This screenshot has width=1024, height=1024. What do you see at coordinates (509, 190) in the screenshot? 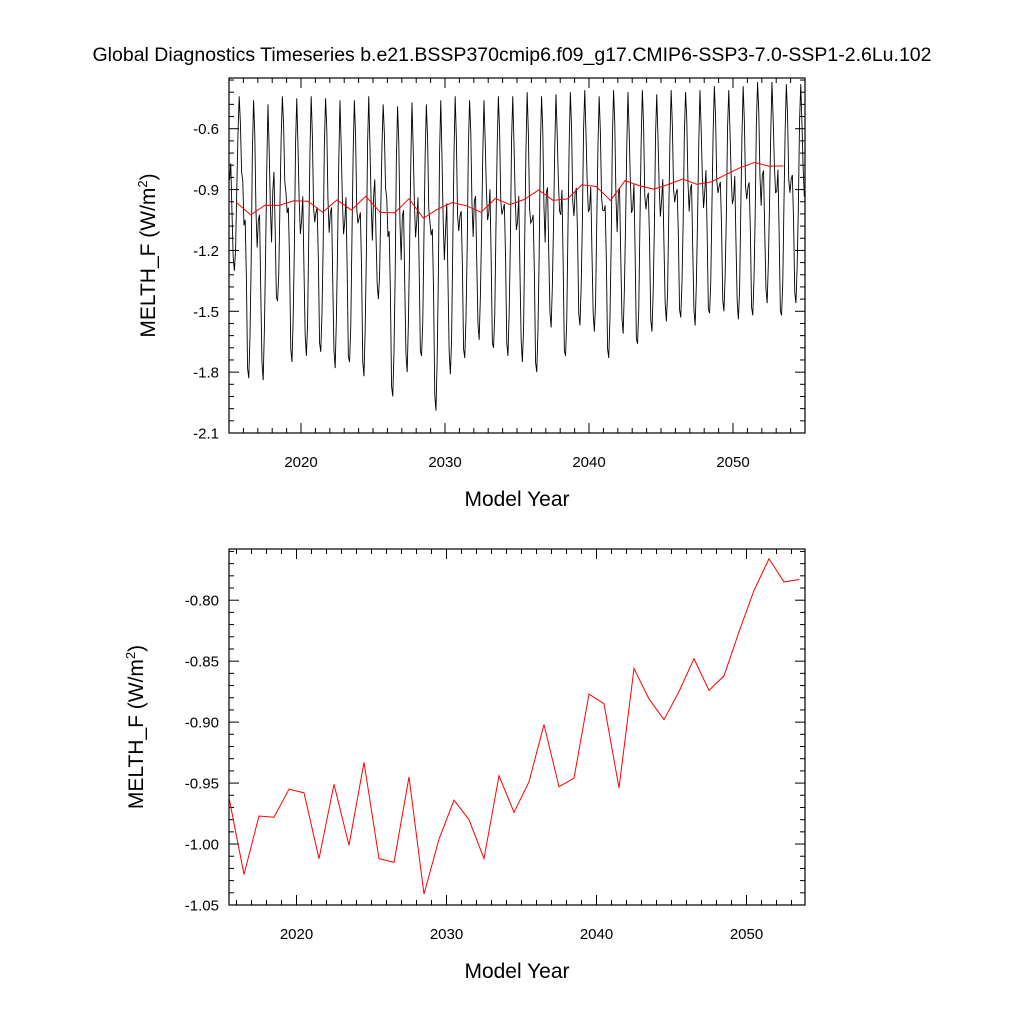
I see `annual-series-line` at bounding box center [509, 190].